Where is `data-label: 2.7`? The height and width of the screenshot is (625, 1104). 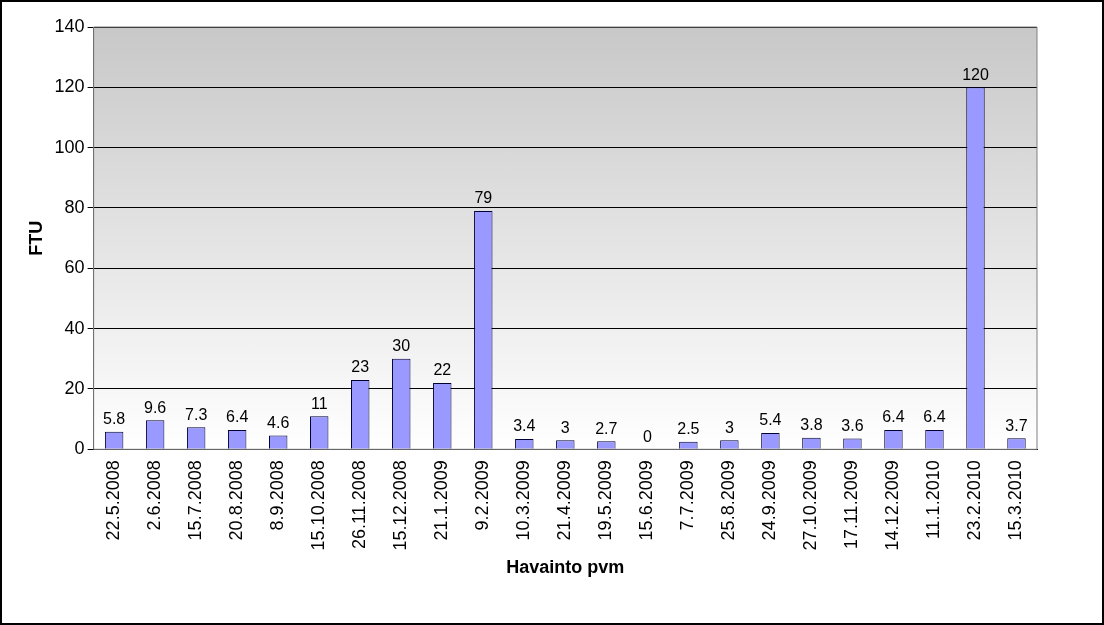
data-label: 2.7 is located at coordinates (606, 428).